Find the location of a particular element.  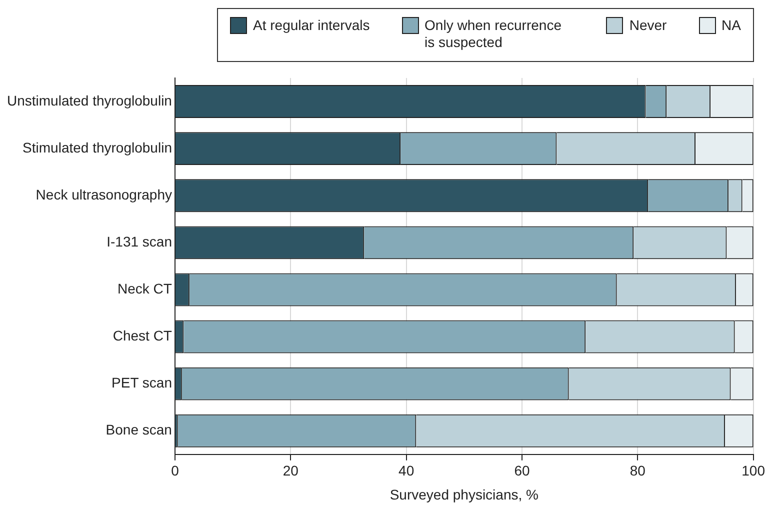

legend-label: NA is located at coordinates (731, 25).